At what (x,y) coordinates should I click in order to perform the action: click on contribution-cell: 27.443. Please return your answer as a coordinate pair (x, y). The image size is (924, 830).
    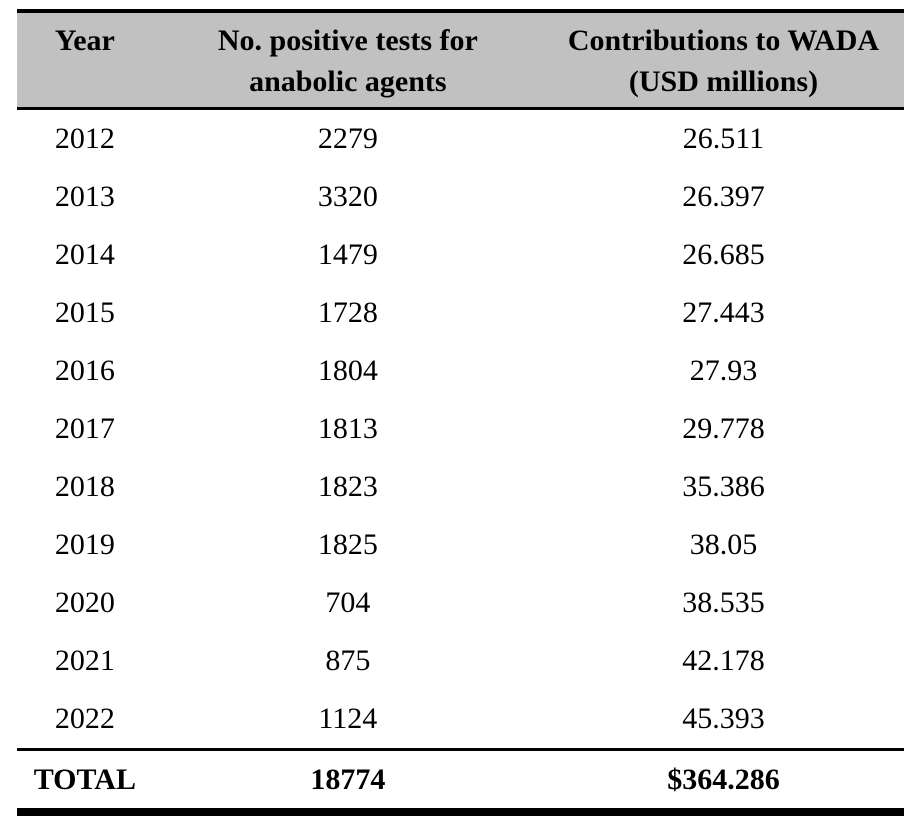
    Looking at the image, I should click on (723, 312).